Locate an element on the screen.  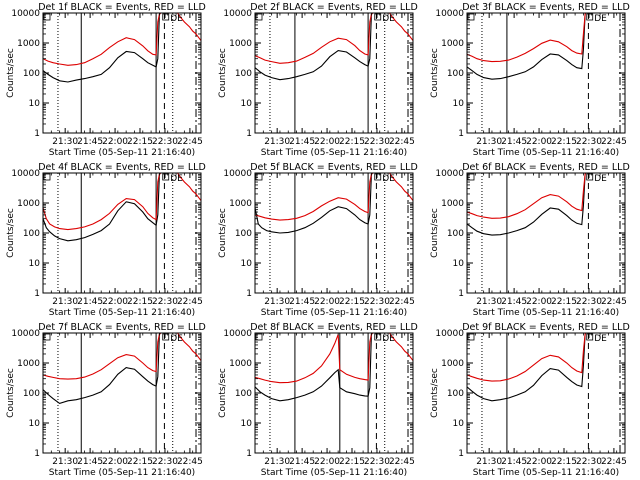
panel-title: Det 4f BLACK = Events, RED = LLD is located at coordinates (122, 167).